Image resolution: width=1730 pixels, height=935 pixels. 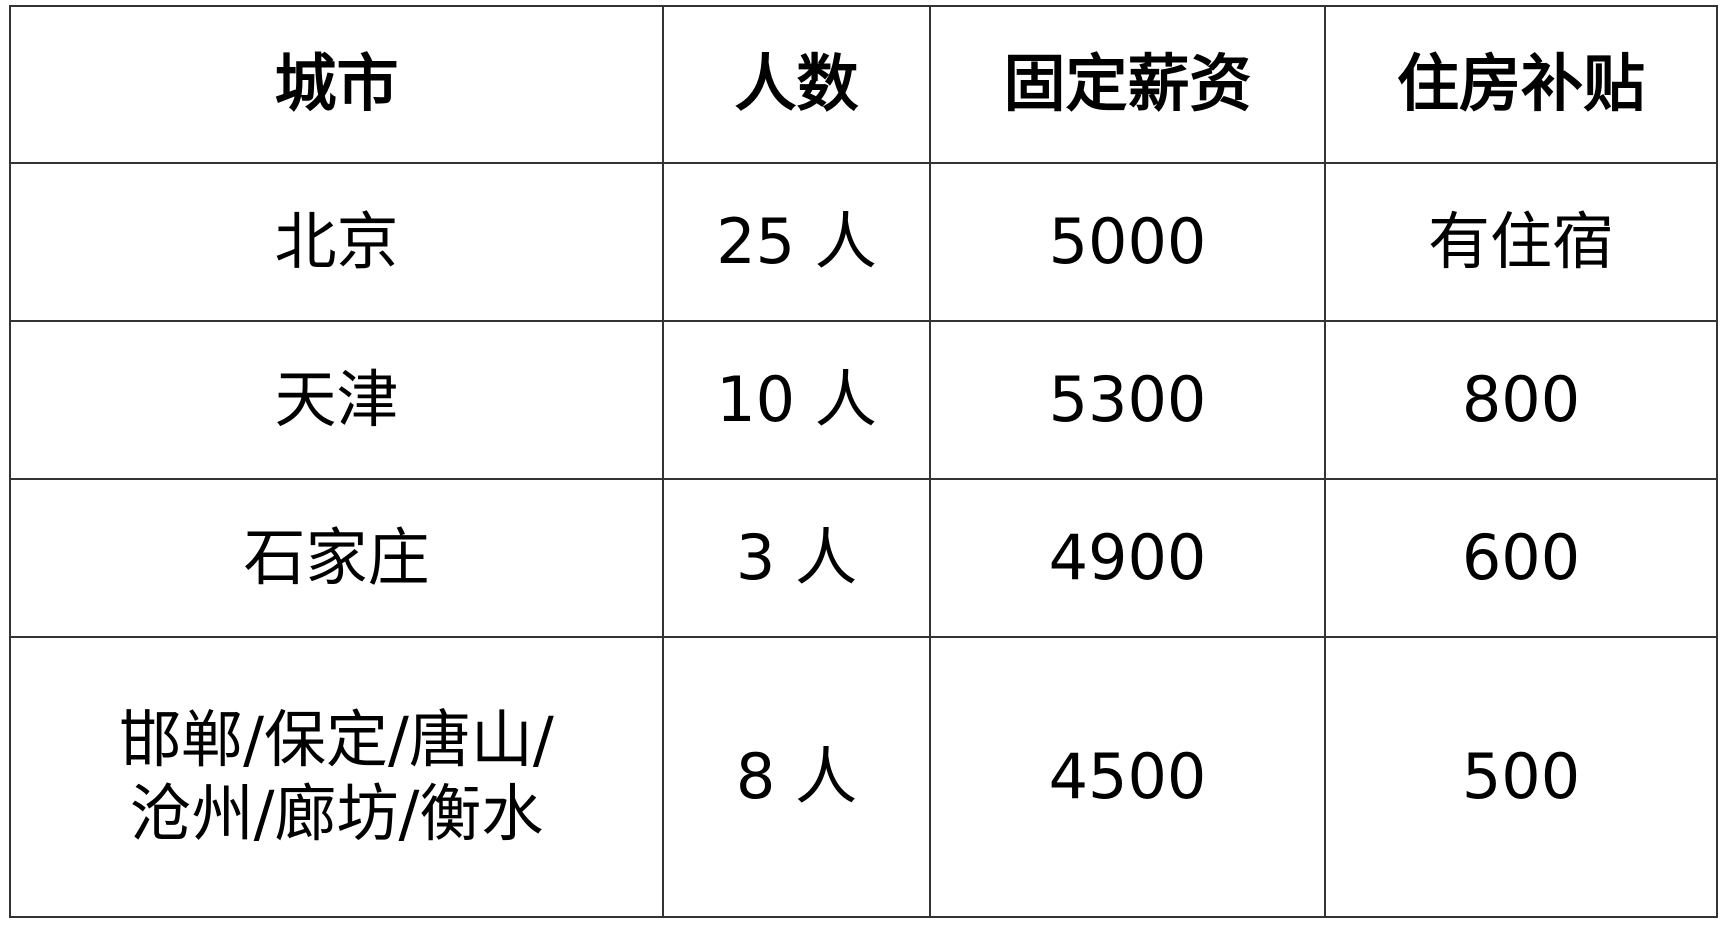 I want to click on cell-headcount: 3 人, so click(x=796, y=558).